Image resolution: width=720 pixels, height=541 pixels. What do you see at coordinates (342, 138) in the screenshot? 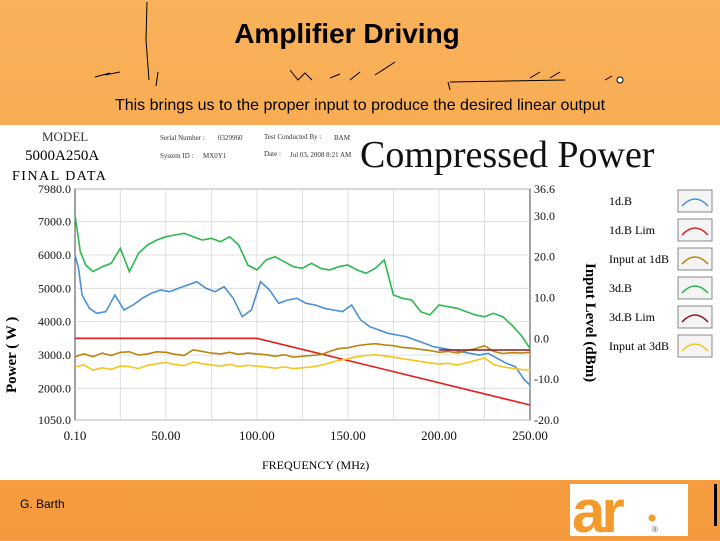
I see `tested-by-value: BAM` at bounding box center [342, 138].